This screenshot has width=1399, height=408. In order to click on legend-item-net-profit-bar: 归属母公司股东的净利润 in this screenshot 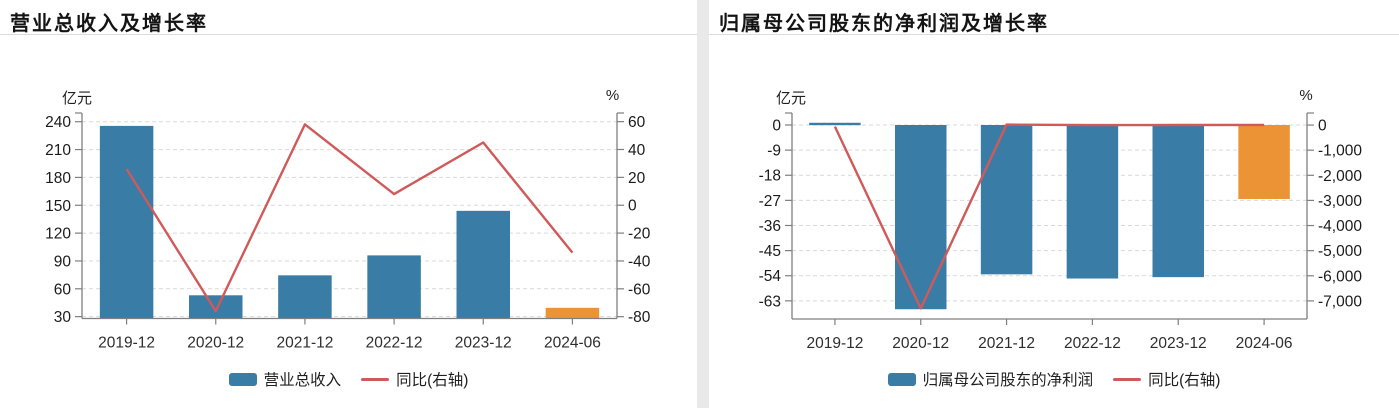, I will do `click(990, 379)`.